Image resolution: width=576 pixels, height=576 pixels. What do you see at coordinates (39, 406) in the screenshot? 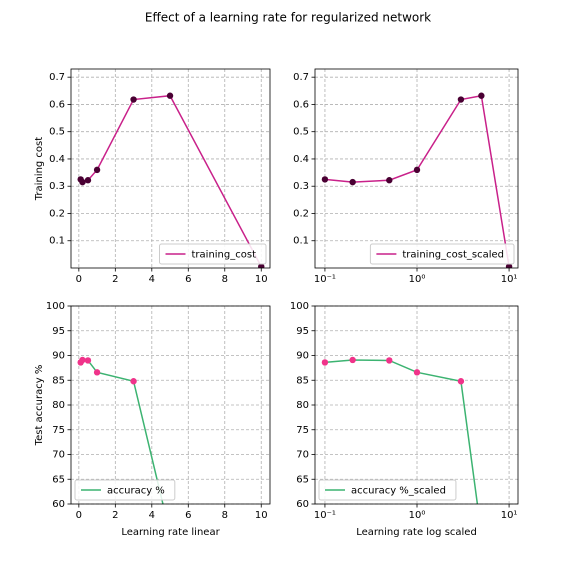
I see `y-axis-label: Test accuracy %` at bounding box center [39, 406].